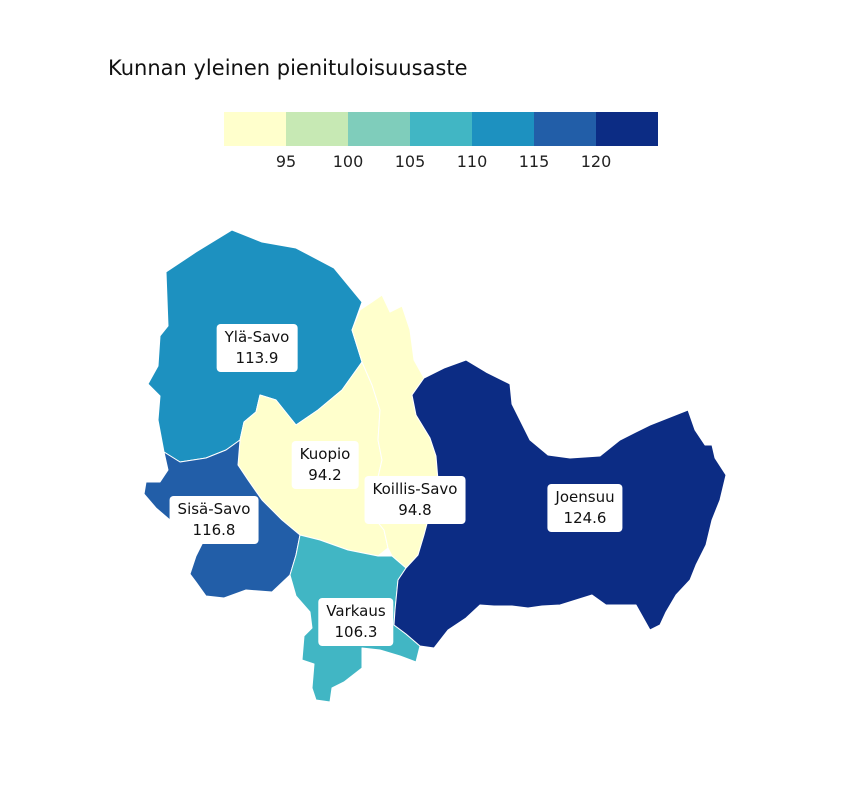 This screenshot has height=792, width=864. I want to click on legend-tick: 115, so click(534, 161).